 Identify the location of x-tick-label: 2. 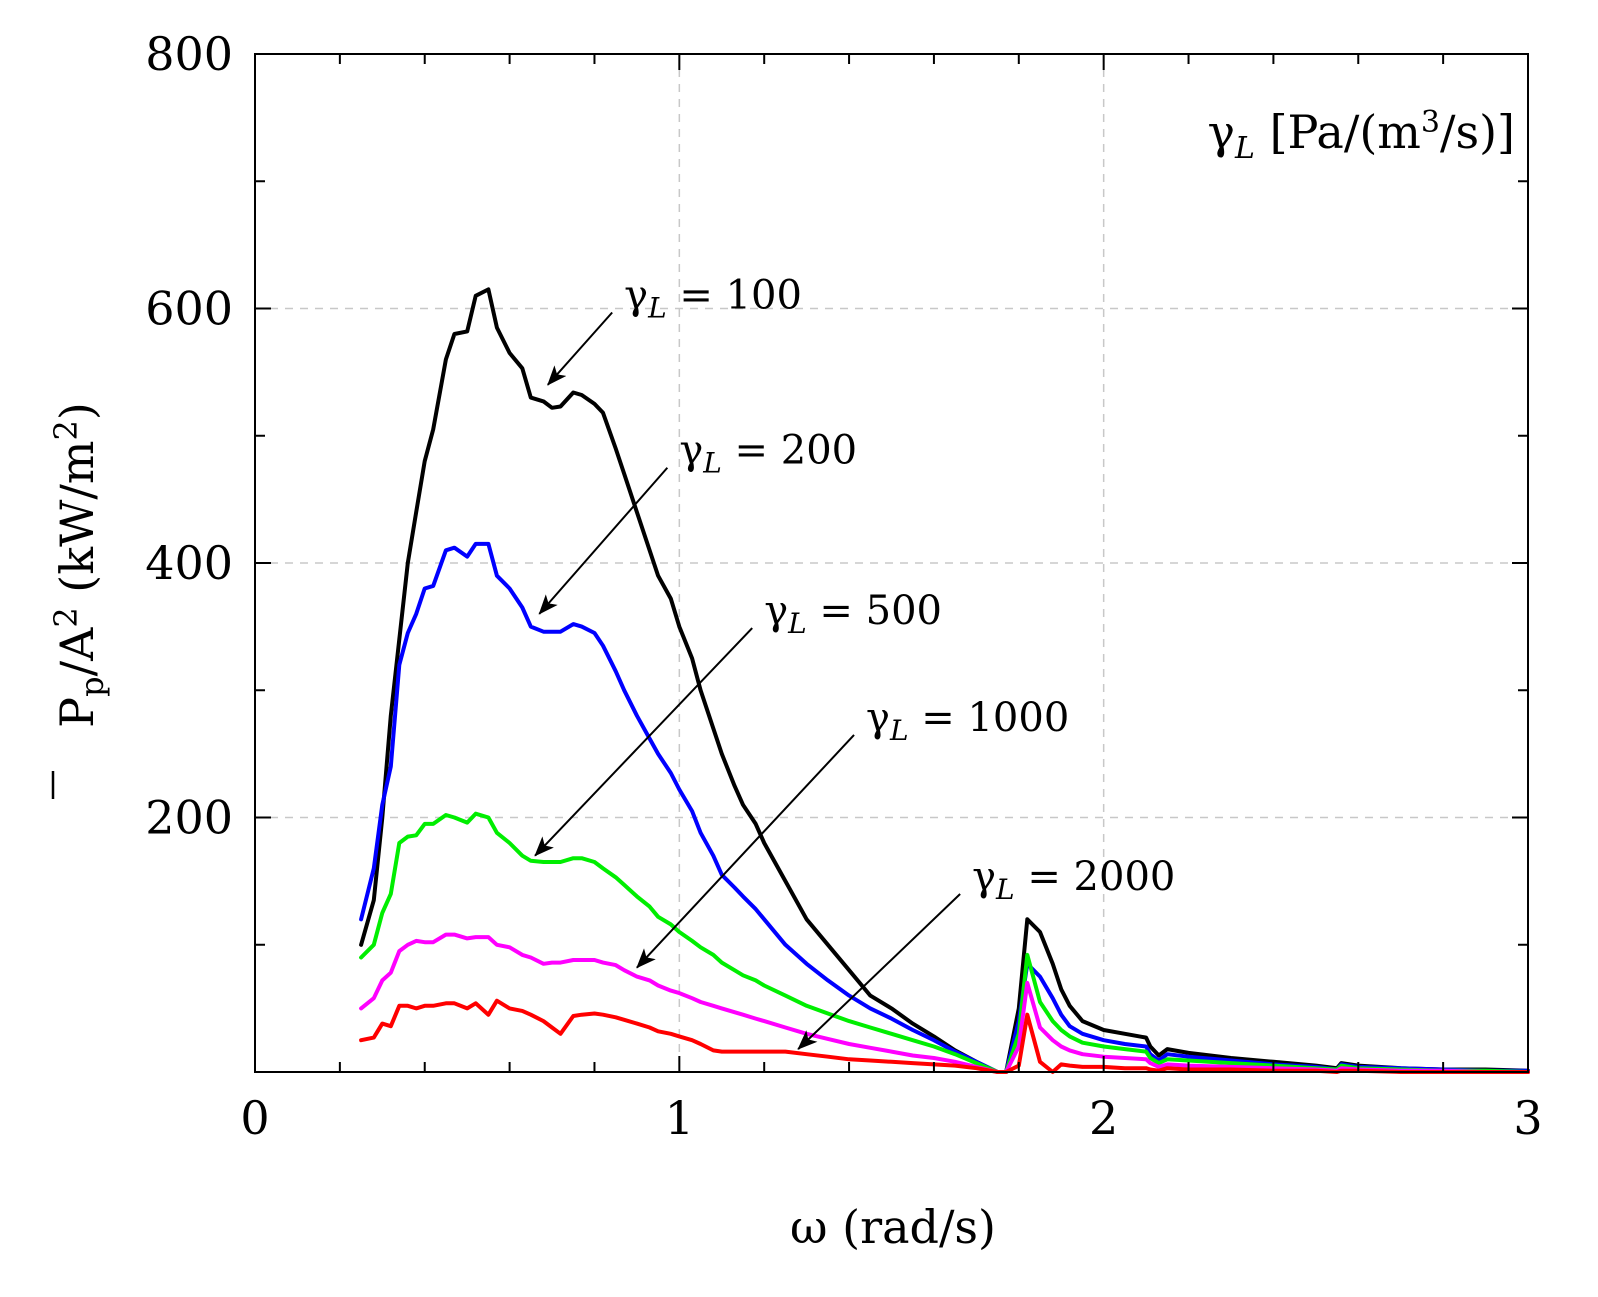
(1103, 1118).